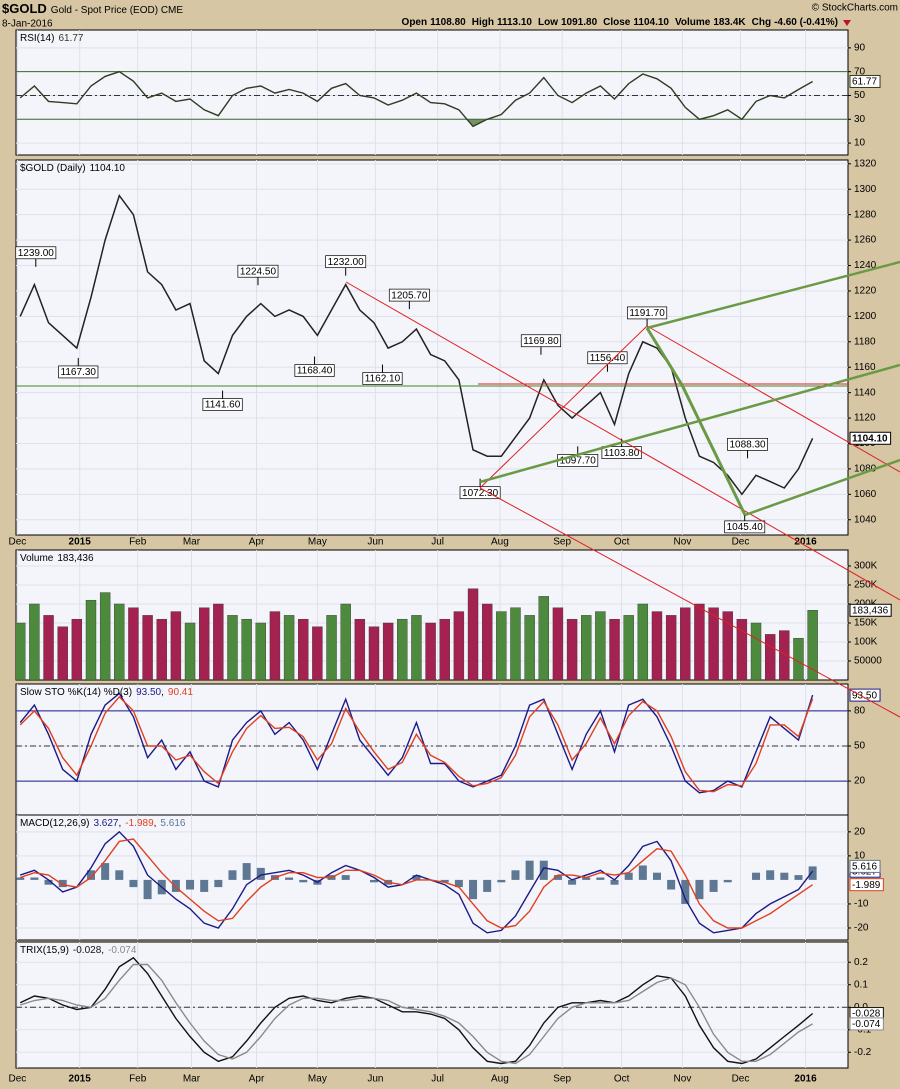 The width and height of the screenshot is (900, 1089). I want to click on quote-name: Low, so click(548, 22).